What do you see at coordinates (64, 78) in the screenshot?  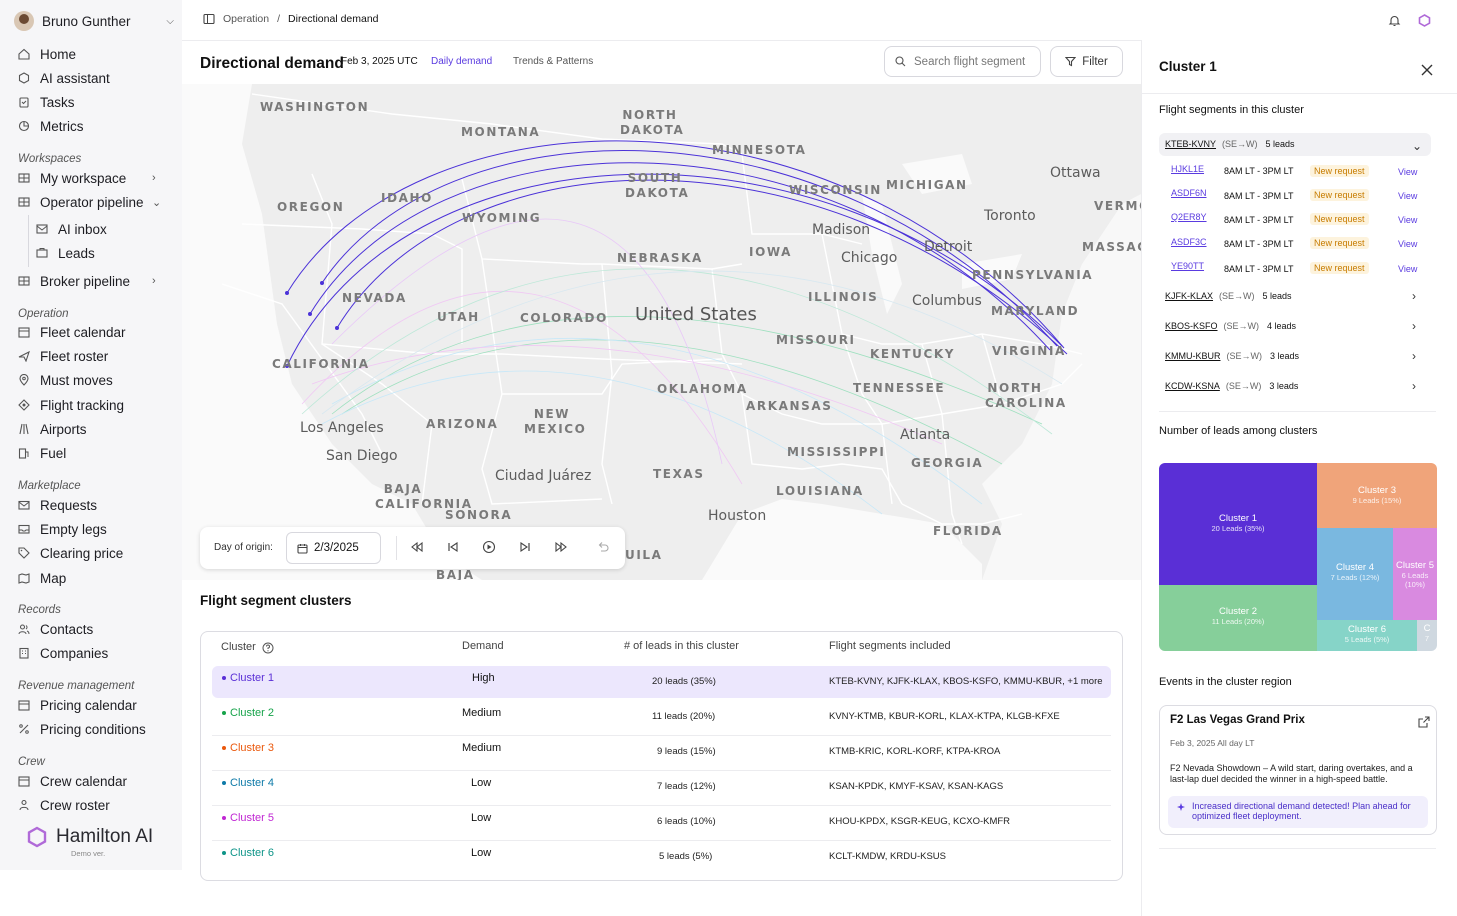 I see `sidebar-item-ai-assistant: AI assistant` at bounding box center [64, 78].